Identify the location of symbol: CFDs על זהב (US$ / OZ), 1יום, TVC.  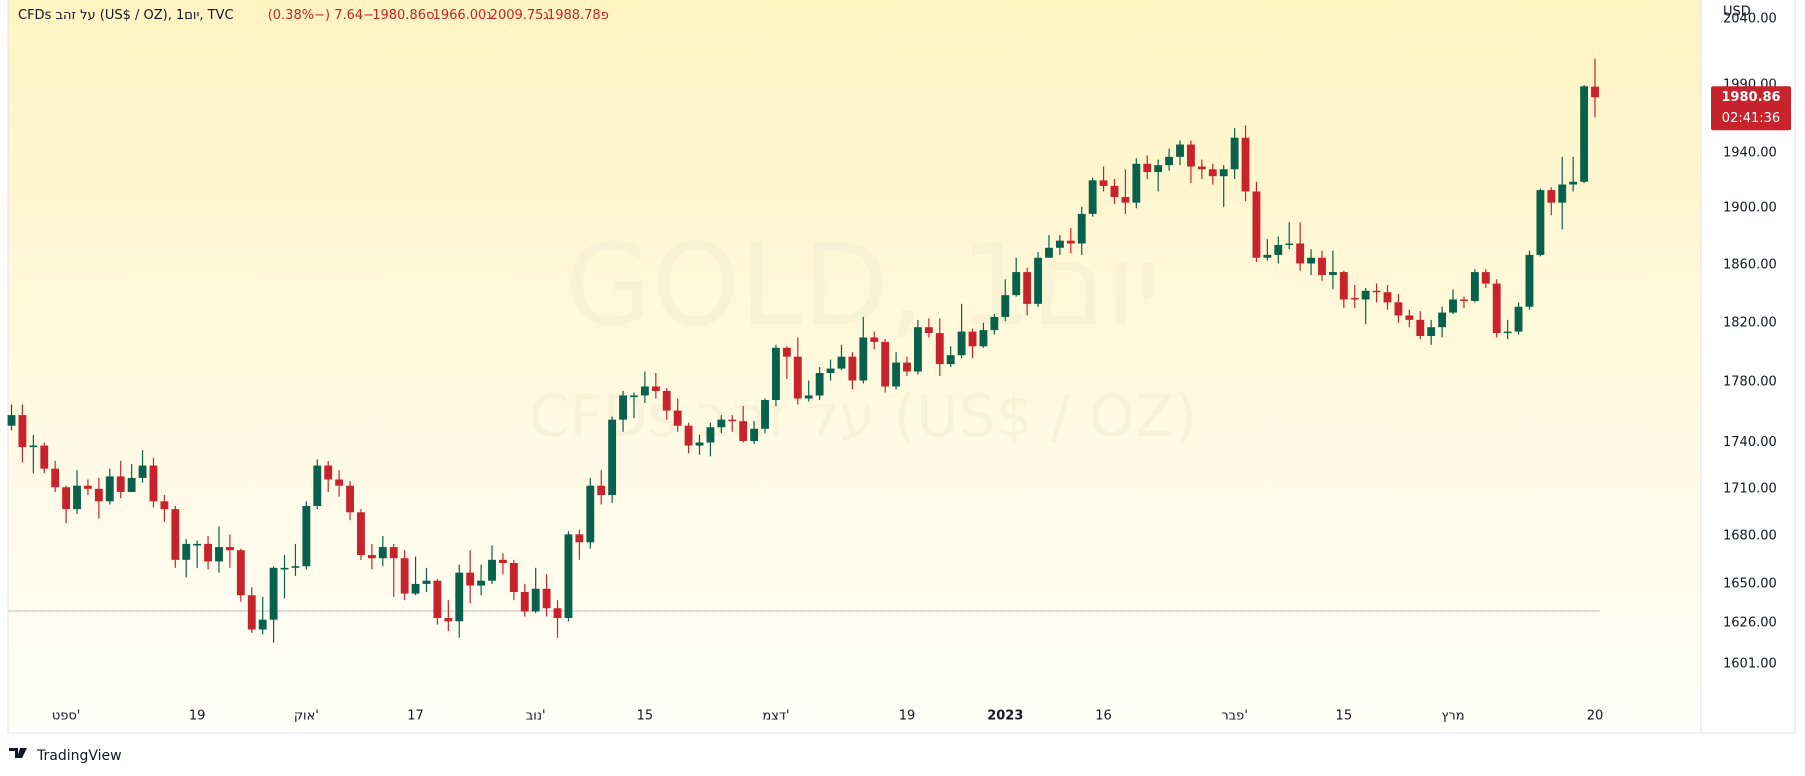
(126, 15).